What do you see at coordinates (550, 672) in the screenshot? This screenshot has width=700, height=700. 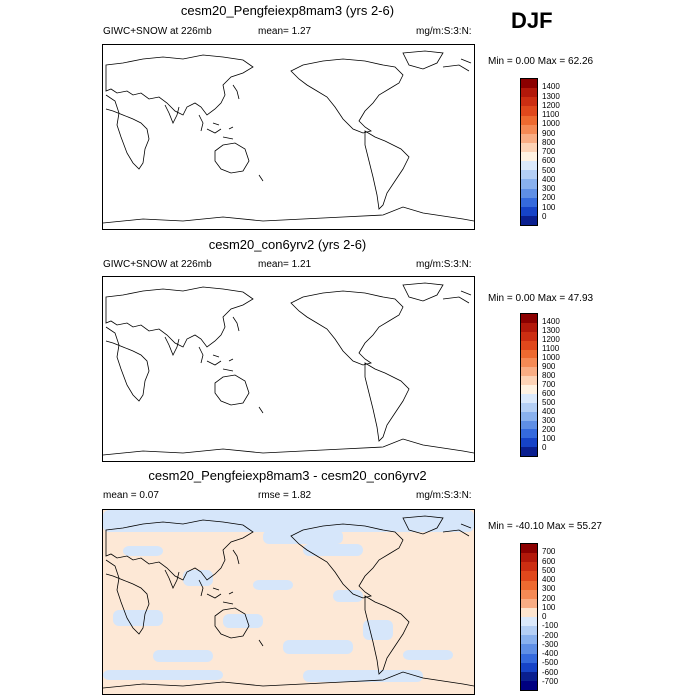 I see `colorbar-tick-label: -600` at bounding box center [550, 672].